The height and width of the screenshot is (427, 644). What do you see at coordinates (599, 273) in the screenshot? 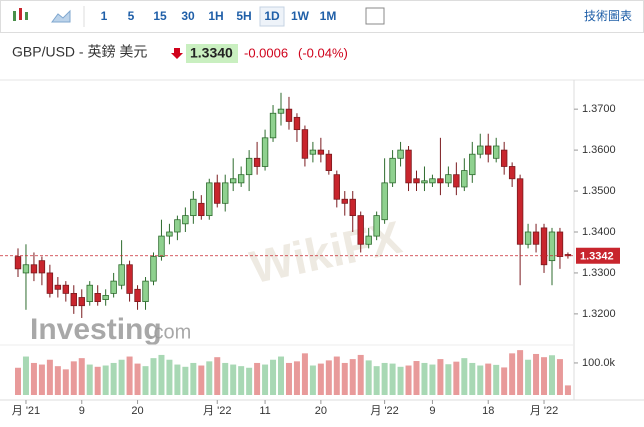
I see `y-tick-label: 1.3300` at bounding box center [599, 273].